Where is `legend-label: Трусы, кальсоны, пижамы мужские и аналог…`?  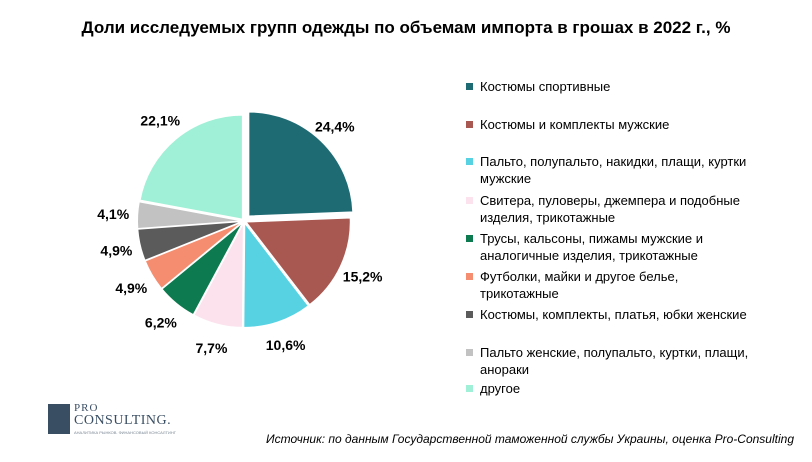
legend-label: Трусы, кальсоны, пижамы мужские и аналог… is located at coordinates (591, 247).